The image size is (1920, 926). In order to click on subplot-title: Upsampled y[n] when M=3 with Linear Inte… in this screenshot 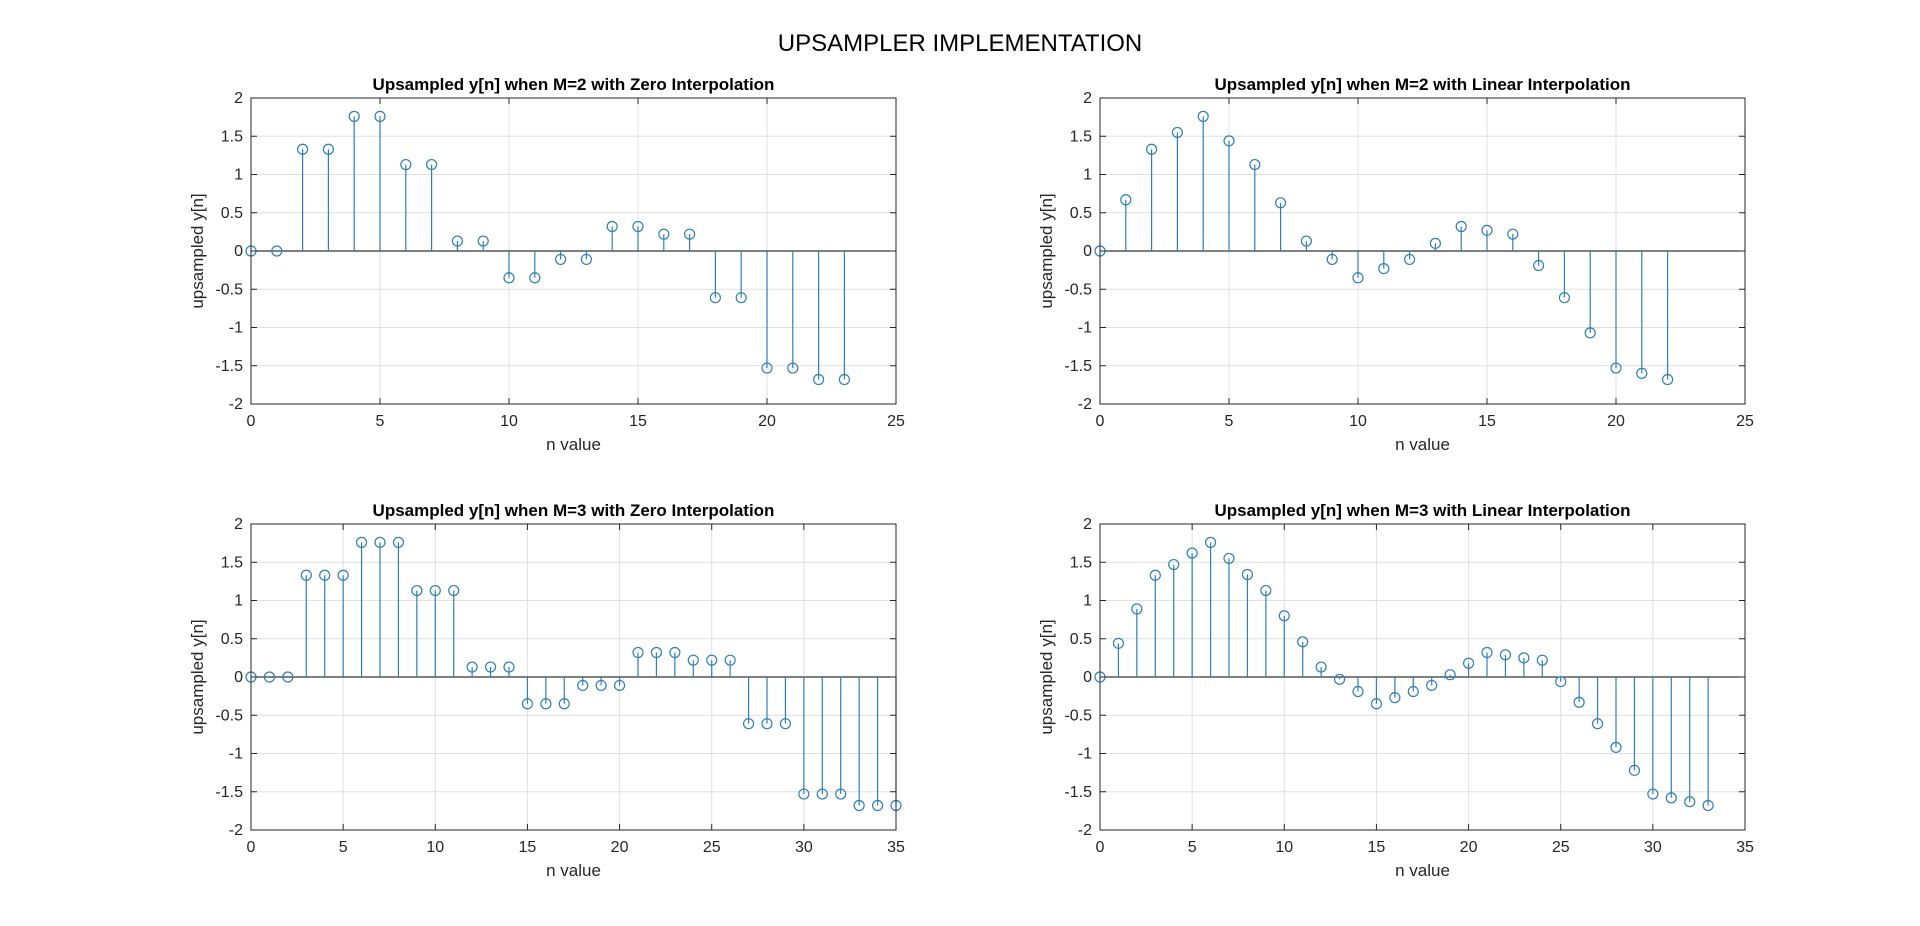, I will do `click(1422, 510)`.